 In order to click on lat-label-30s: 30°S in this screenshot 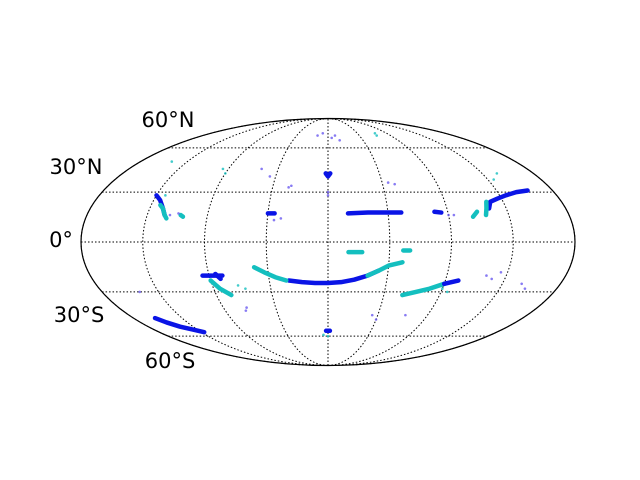, I will do `click(79, 315)`.